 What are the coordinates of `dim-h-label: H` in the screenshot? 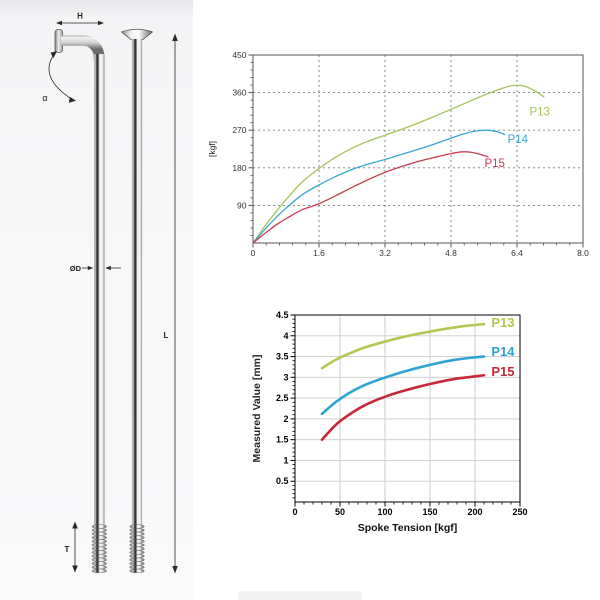 It's located at (80, 16).